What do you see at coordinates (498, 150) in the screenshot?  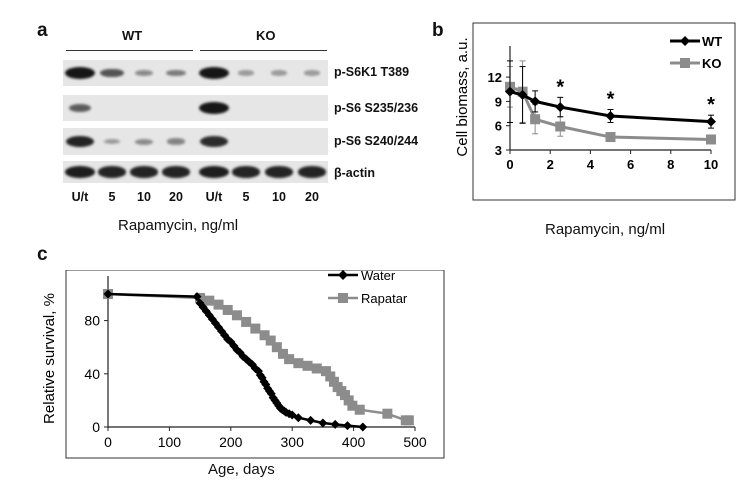 I see `y-tick-label: 3` at bounding box center [498, 150].